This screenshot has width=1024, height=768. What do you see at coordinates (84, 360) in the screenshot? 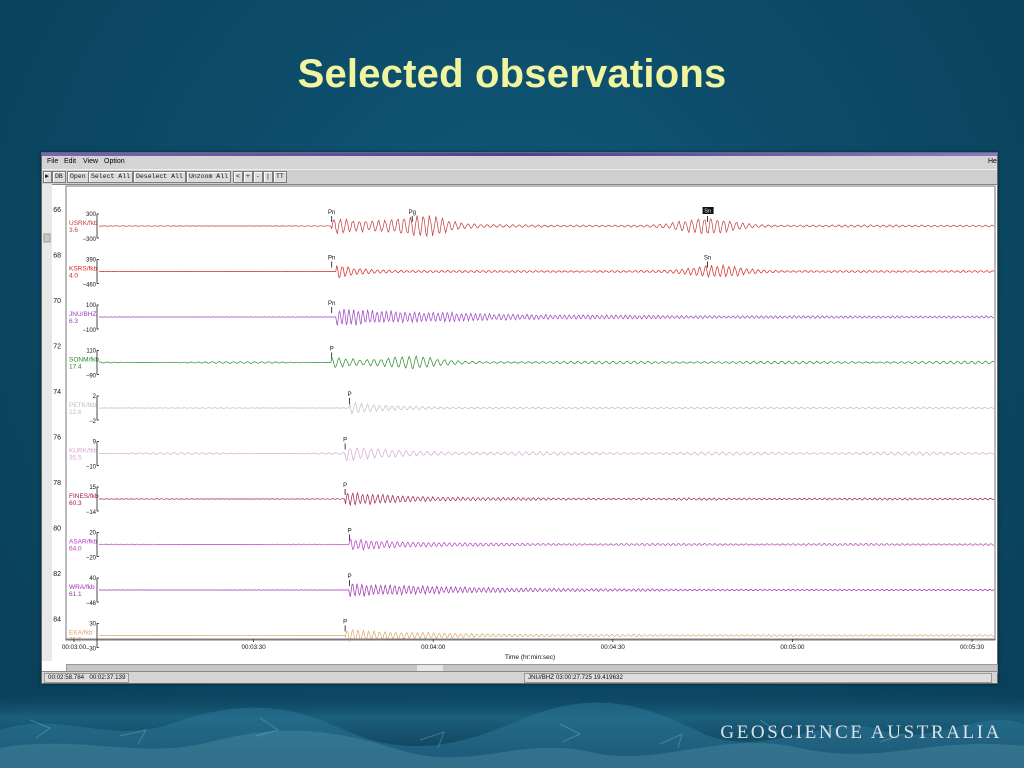
I see `trace-station-label: SONM/fkb` at bounding box center [84, 360].